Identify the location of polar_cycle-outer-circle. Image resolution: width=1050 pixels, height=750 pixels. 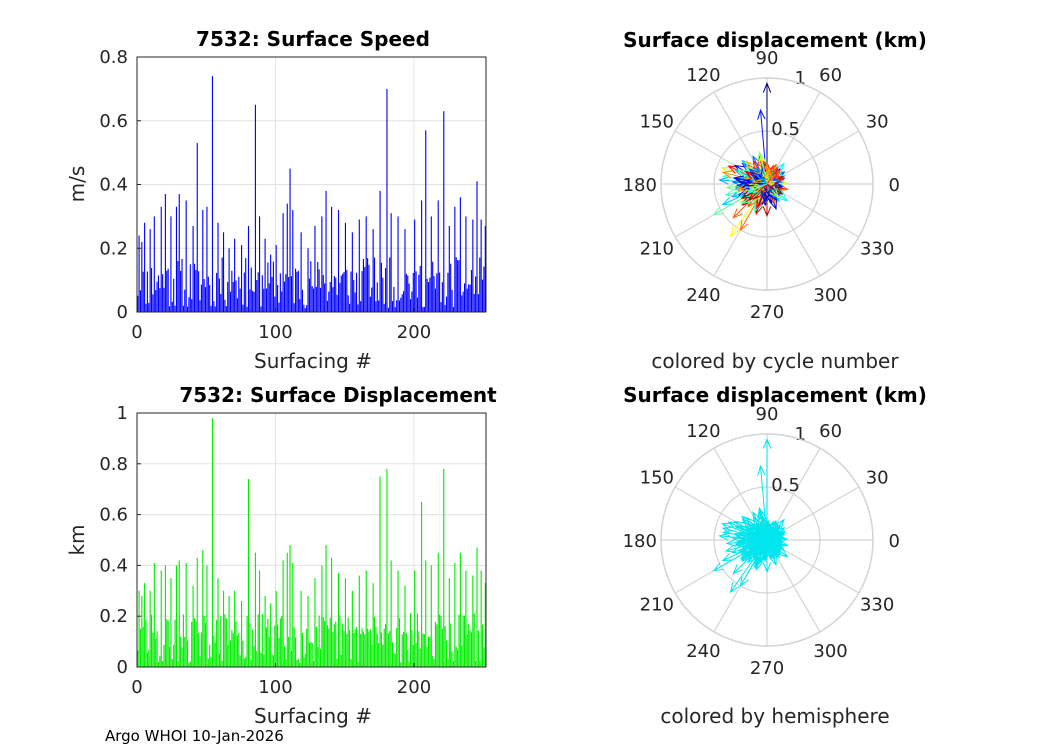
(767, 184).